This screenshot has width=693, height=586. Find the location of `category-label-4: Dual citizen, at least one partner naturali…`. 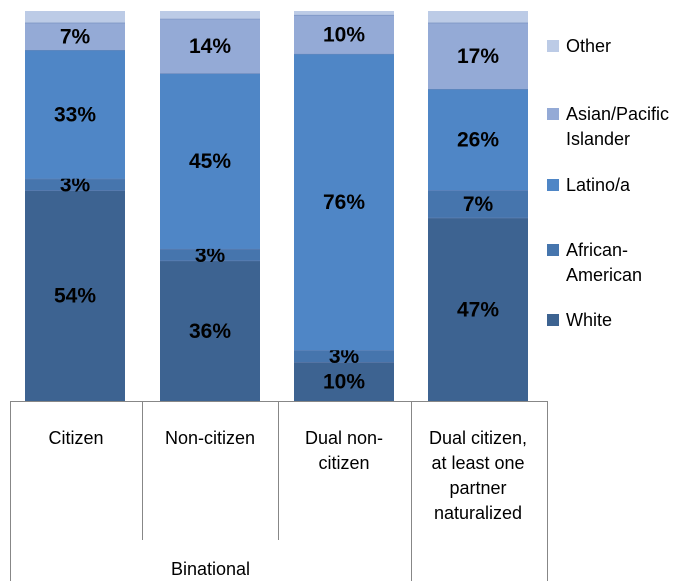

category-label-4: Dual citizen, at least one partner naturali… is located at coordinates (478, 475).